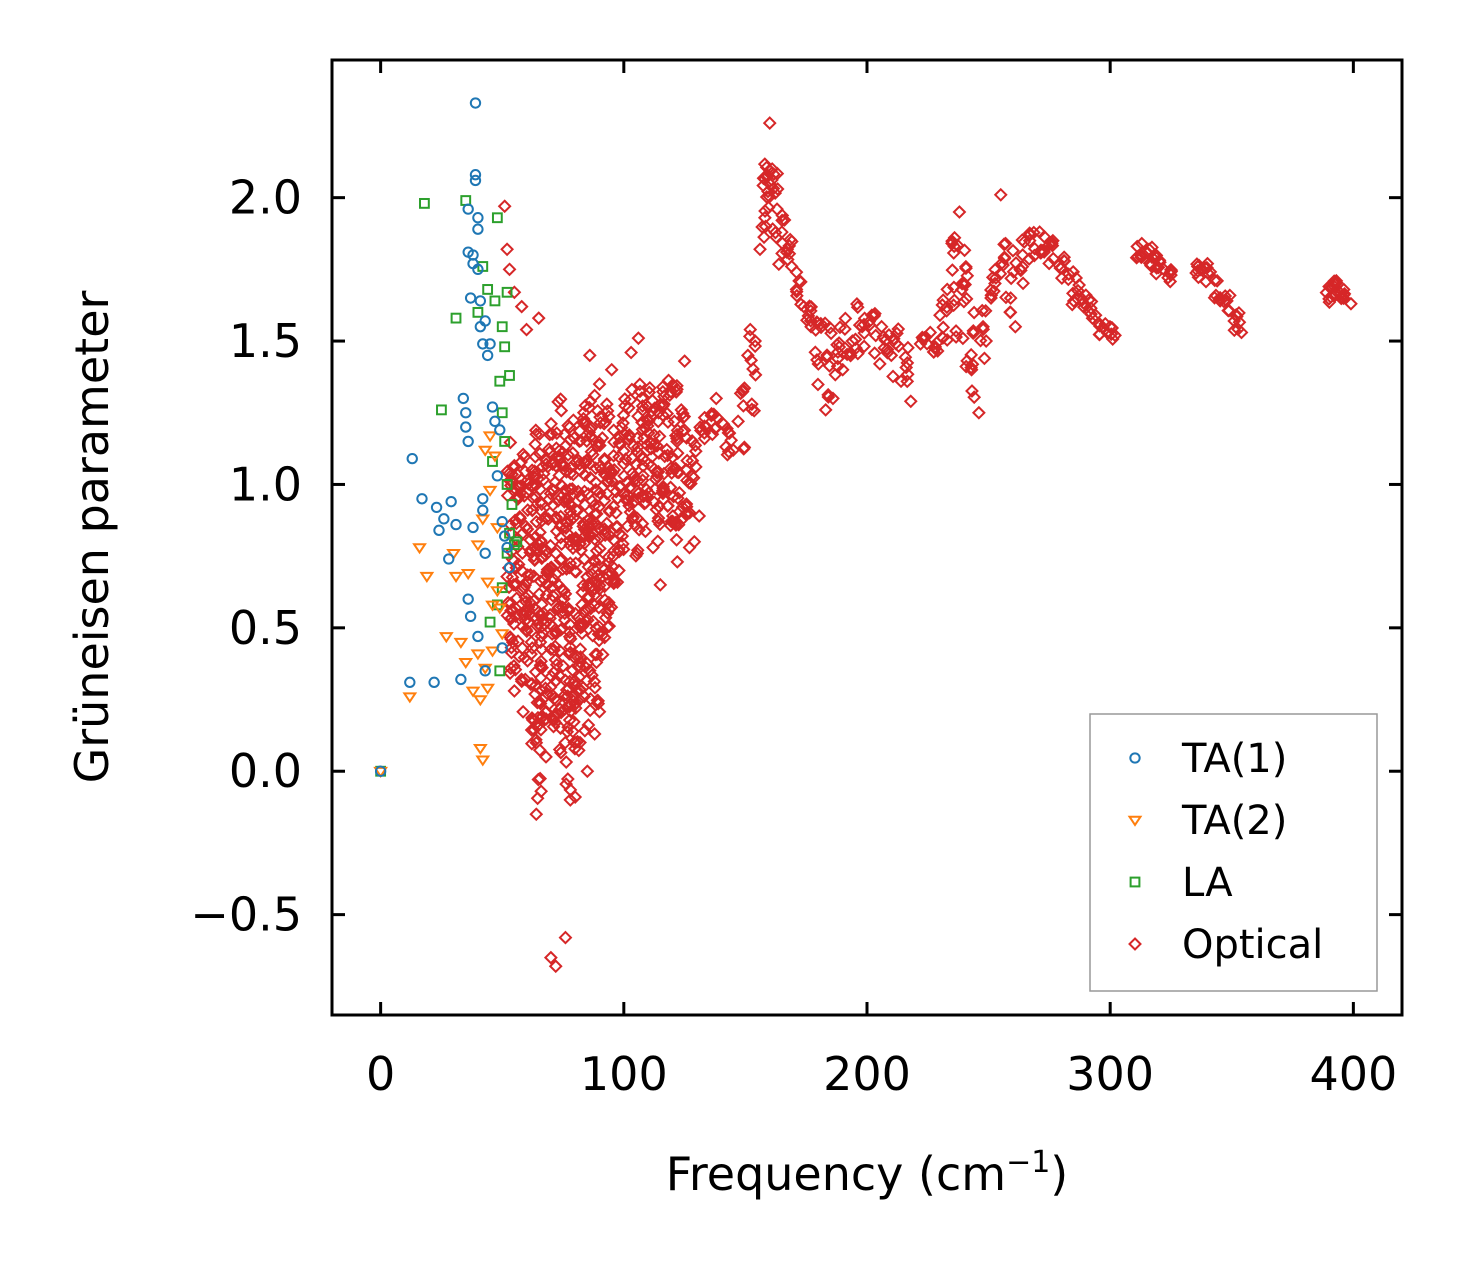 This screenshot has height=1264, width=1467. I want to click on legend-entry-ta-1-: TA(1), so click(1208, 759).